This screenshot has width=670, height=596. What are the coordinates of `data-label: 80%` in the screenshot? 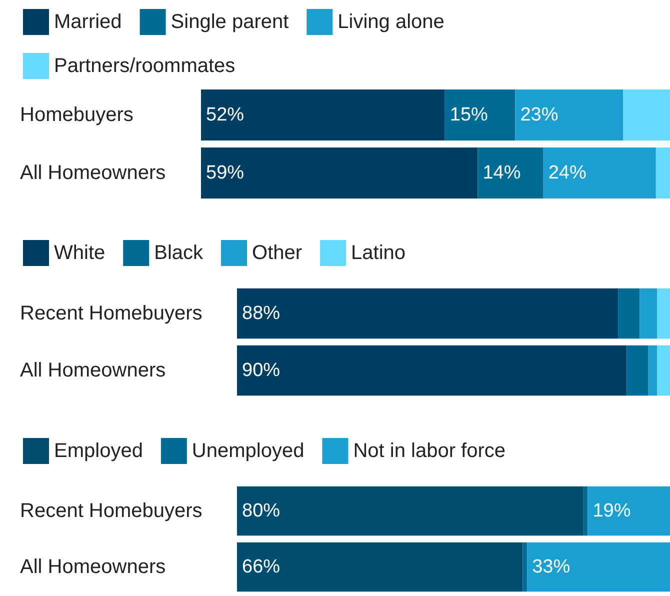 It's located at (261, 511).